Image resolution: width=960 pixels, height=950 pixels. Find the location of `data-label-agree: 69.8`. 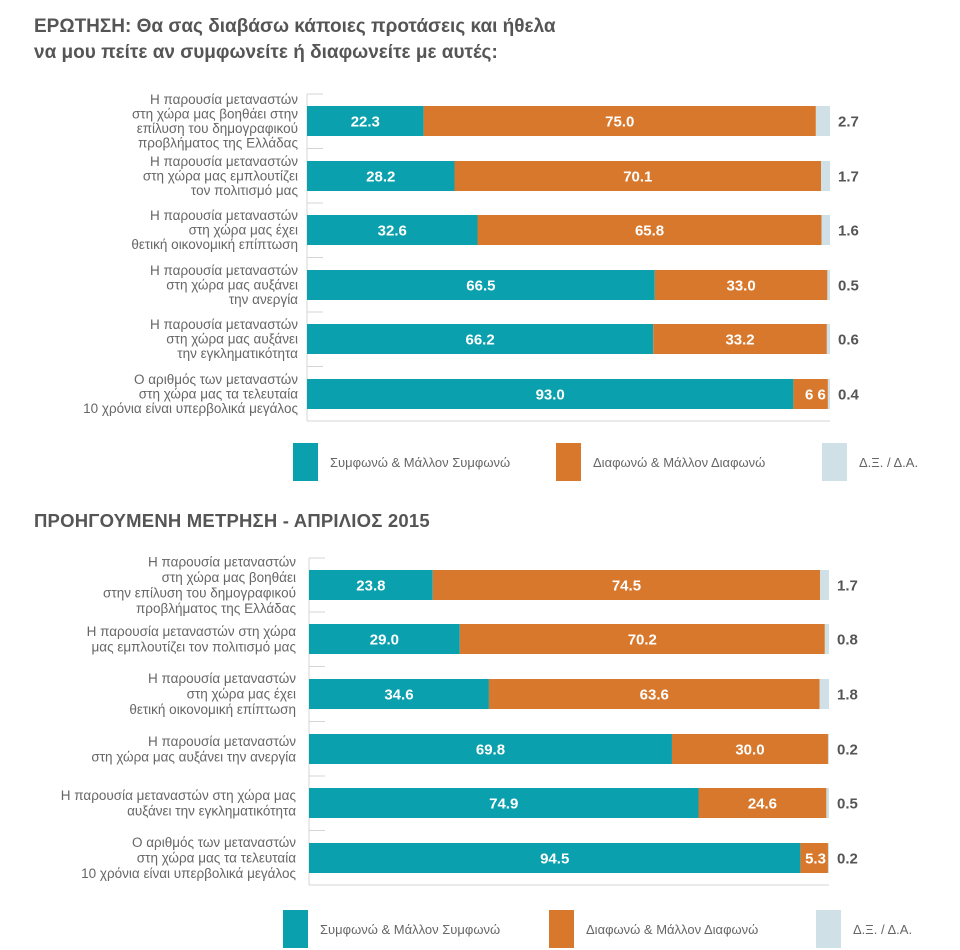

data-label-agree: 69.8 is located at coordinates (490, 750).